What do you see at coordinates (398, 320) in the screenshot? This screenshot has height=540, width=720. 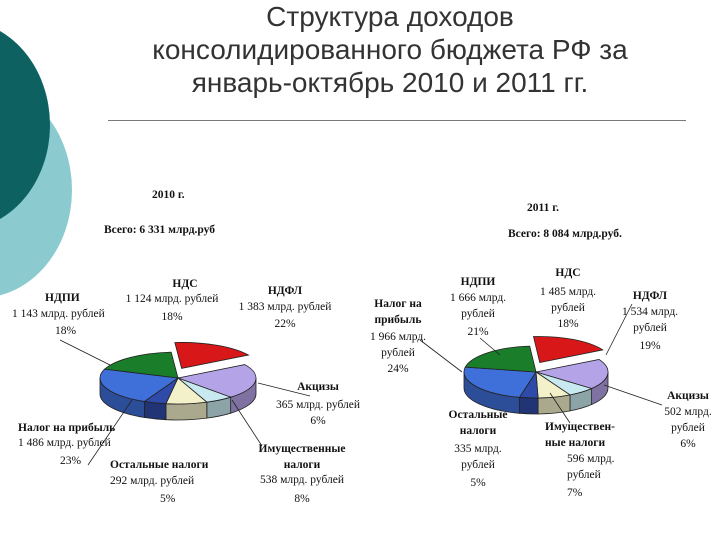 I see `slice-name: прибыль` at bounding box center [398, 320].